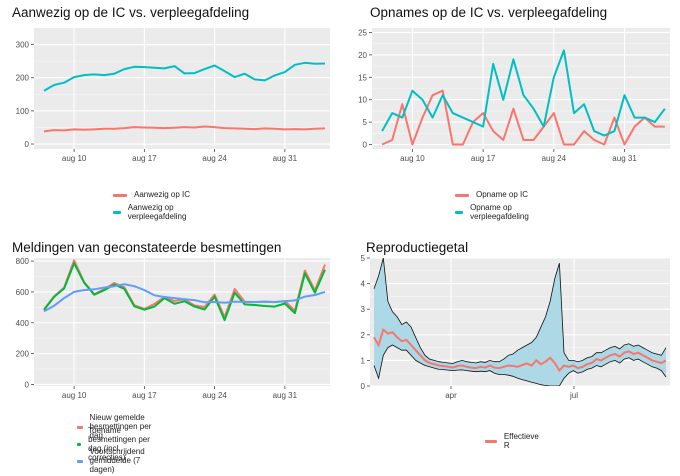 The image size is (680, 476). I want to click on plot-area: 0 1 2 3 4 5 apr jul, so click(515, 327).